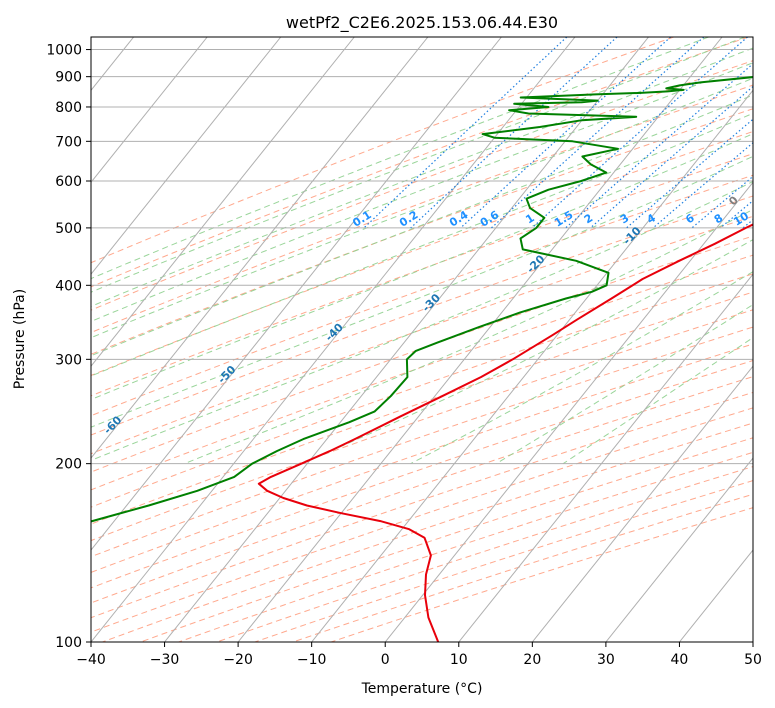  What do you see at coordinates (165, 660) in the screenshot?
I see `x-tick-label: −30` at bounding box center [165, 660].